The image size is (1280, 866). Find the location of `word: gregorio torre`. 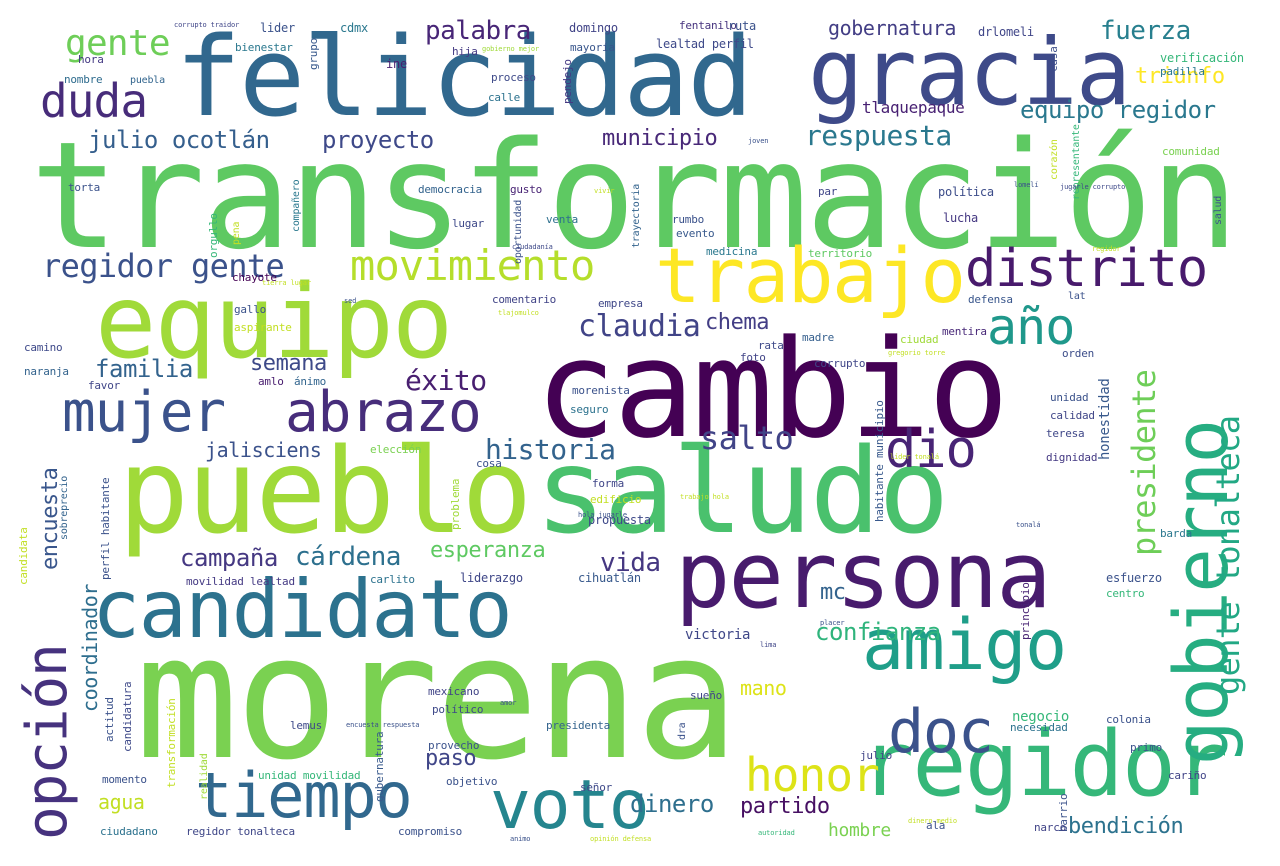

word: gregorio torre is located at coordinates (917, 353).